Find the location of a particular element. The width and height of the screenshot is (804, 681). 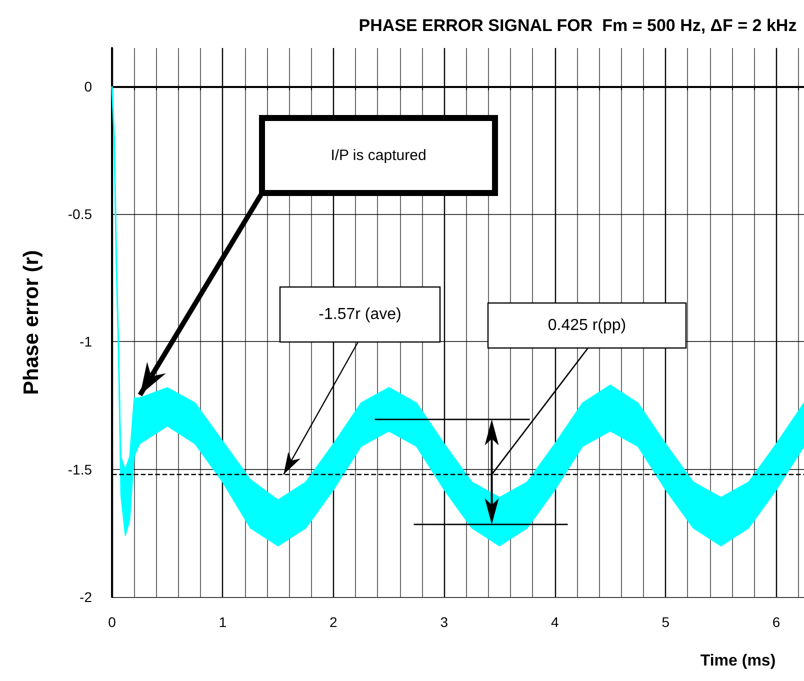

annotation: I/P is captured is located at coordinates (378, 155).